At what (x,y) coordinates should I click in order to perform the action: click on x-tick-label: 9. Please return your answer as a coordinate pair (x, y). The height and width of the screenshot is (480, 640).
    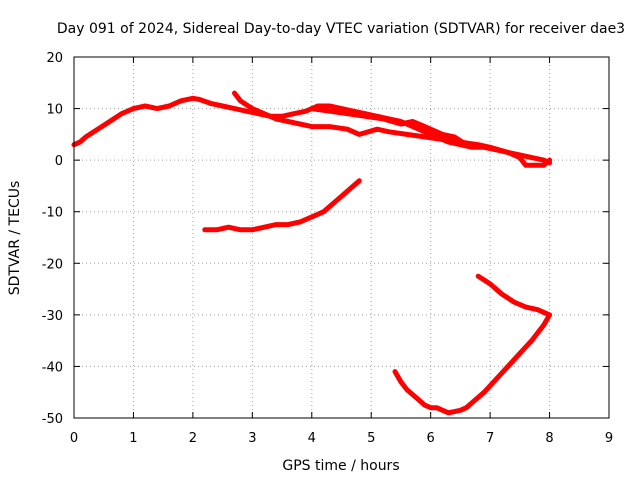
    Looking at the image, I should click on (609, 438).